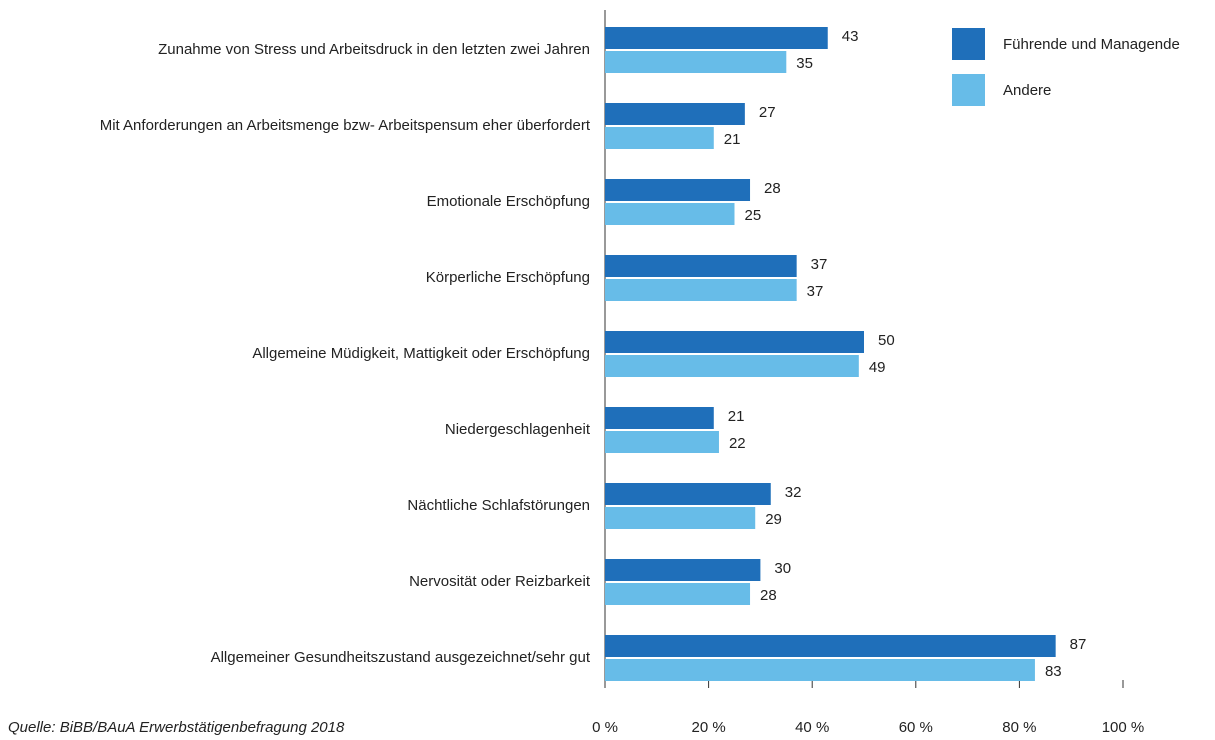 Image resolution: width=1215 pixels, height=740 pixels. Describe the element at coordinates (793, 492) in the screenshot. I see `value-label: 32` at that location.